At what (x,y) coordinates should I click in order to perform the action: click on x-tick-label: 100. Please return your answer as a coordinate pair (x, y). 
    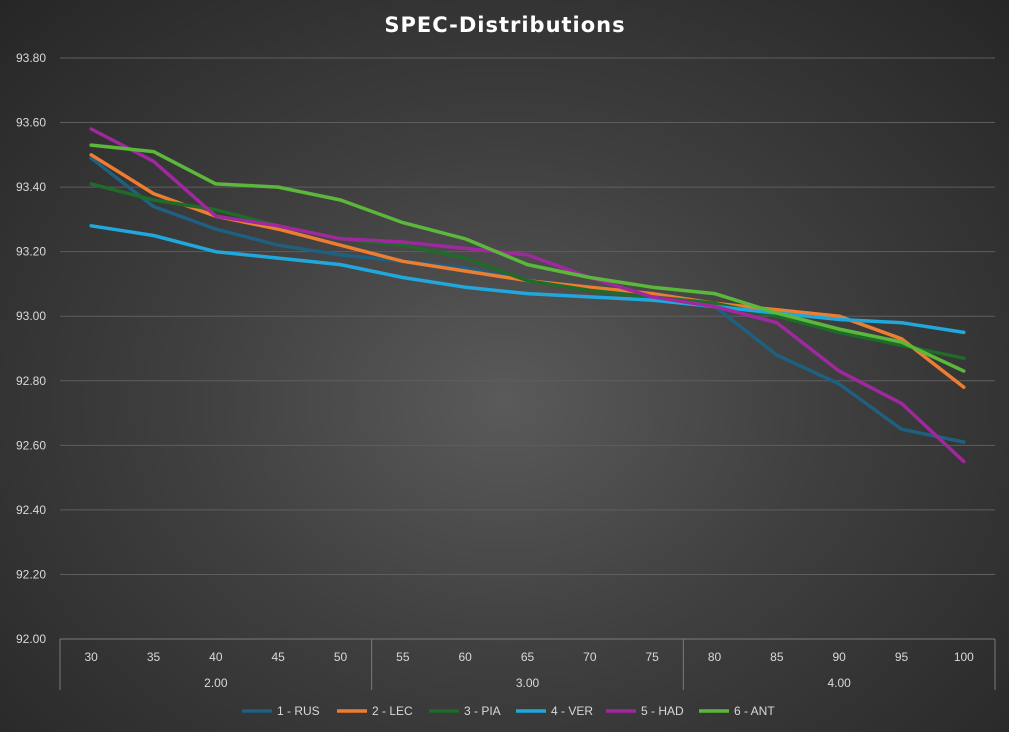
    Looking at the image, I should click on (964, 657).